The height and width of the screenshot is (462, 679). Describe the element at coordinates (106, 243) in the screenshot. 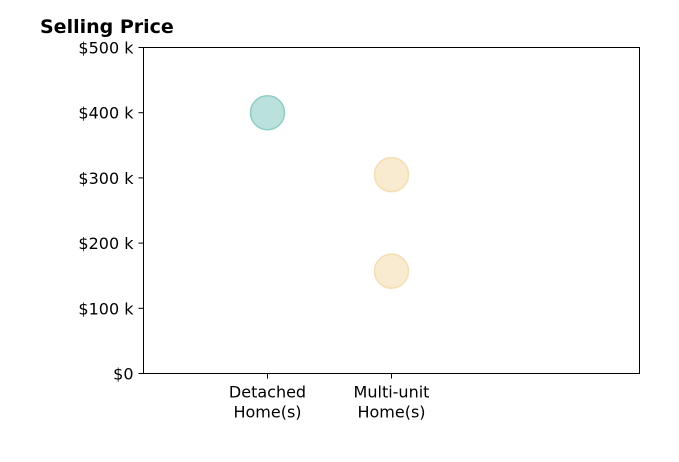

I see `y-tick-label: $200 k` at that location.